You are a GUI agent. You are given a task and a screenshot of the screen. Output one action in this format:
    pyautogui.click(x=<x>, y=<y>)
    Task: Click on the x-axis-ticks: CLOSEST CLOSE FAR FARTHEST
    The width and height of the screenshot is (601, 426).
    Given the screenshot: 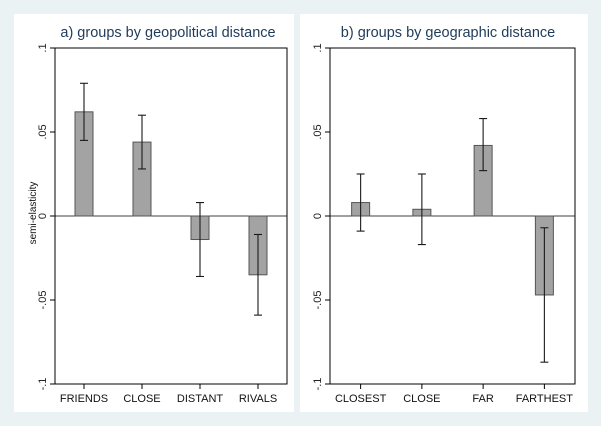 What is the action you would take?
    pyautogui.click(x=454, y=394)
    